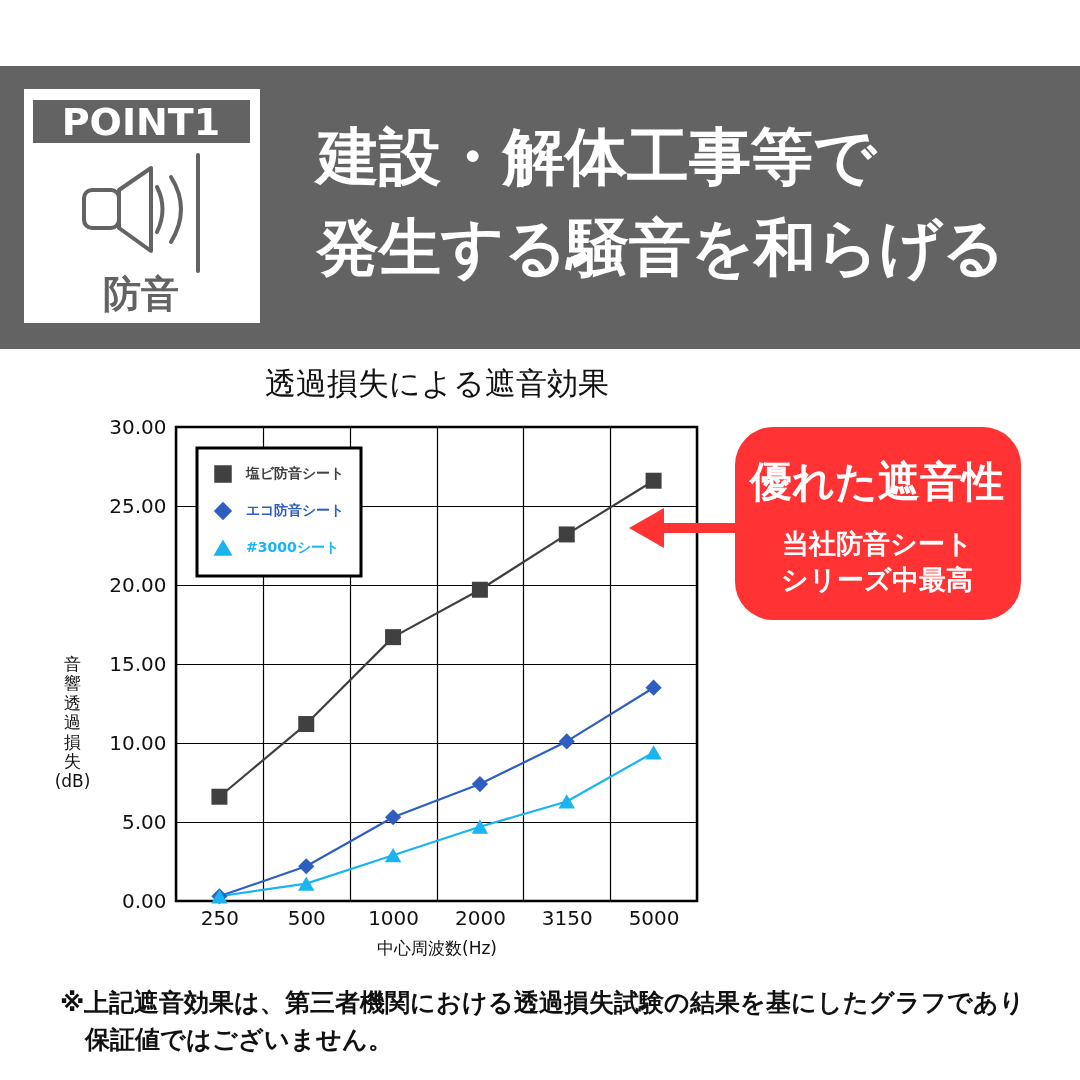 This screenshot has width=1080, height=1080. Describe the element at coordinates (292, 547) in the screenshot. I see `legend-label: #3000シート` at that location.